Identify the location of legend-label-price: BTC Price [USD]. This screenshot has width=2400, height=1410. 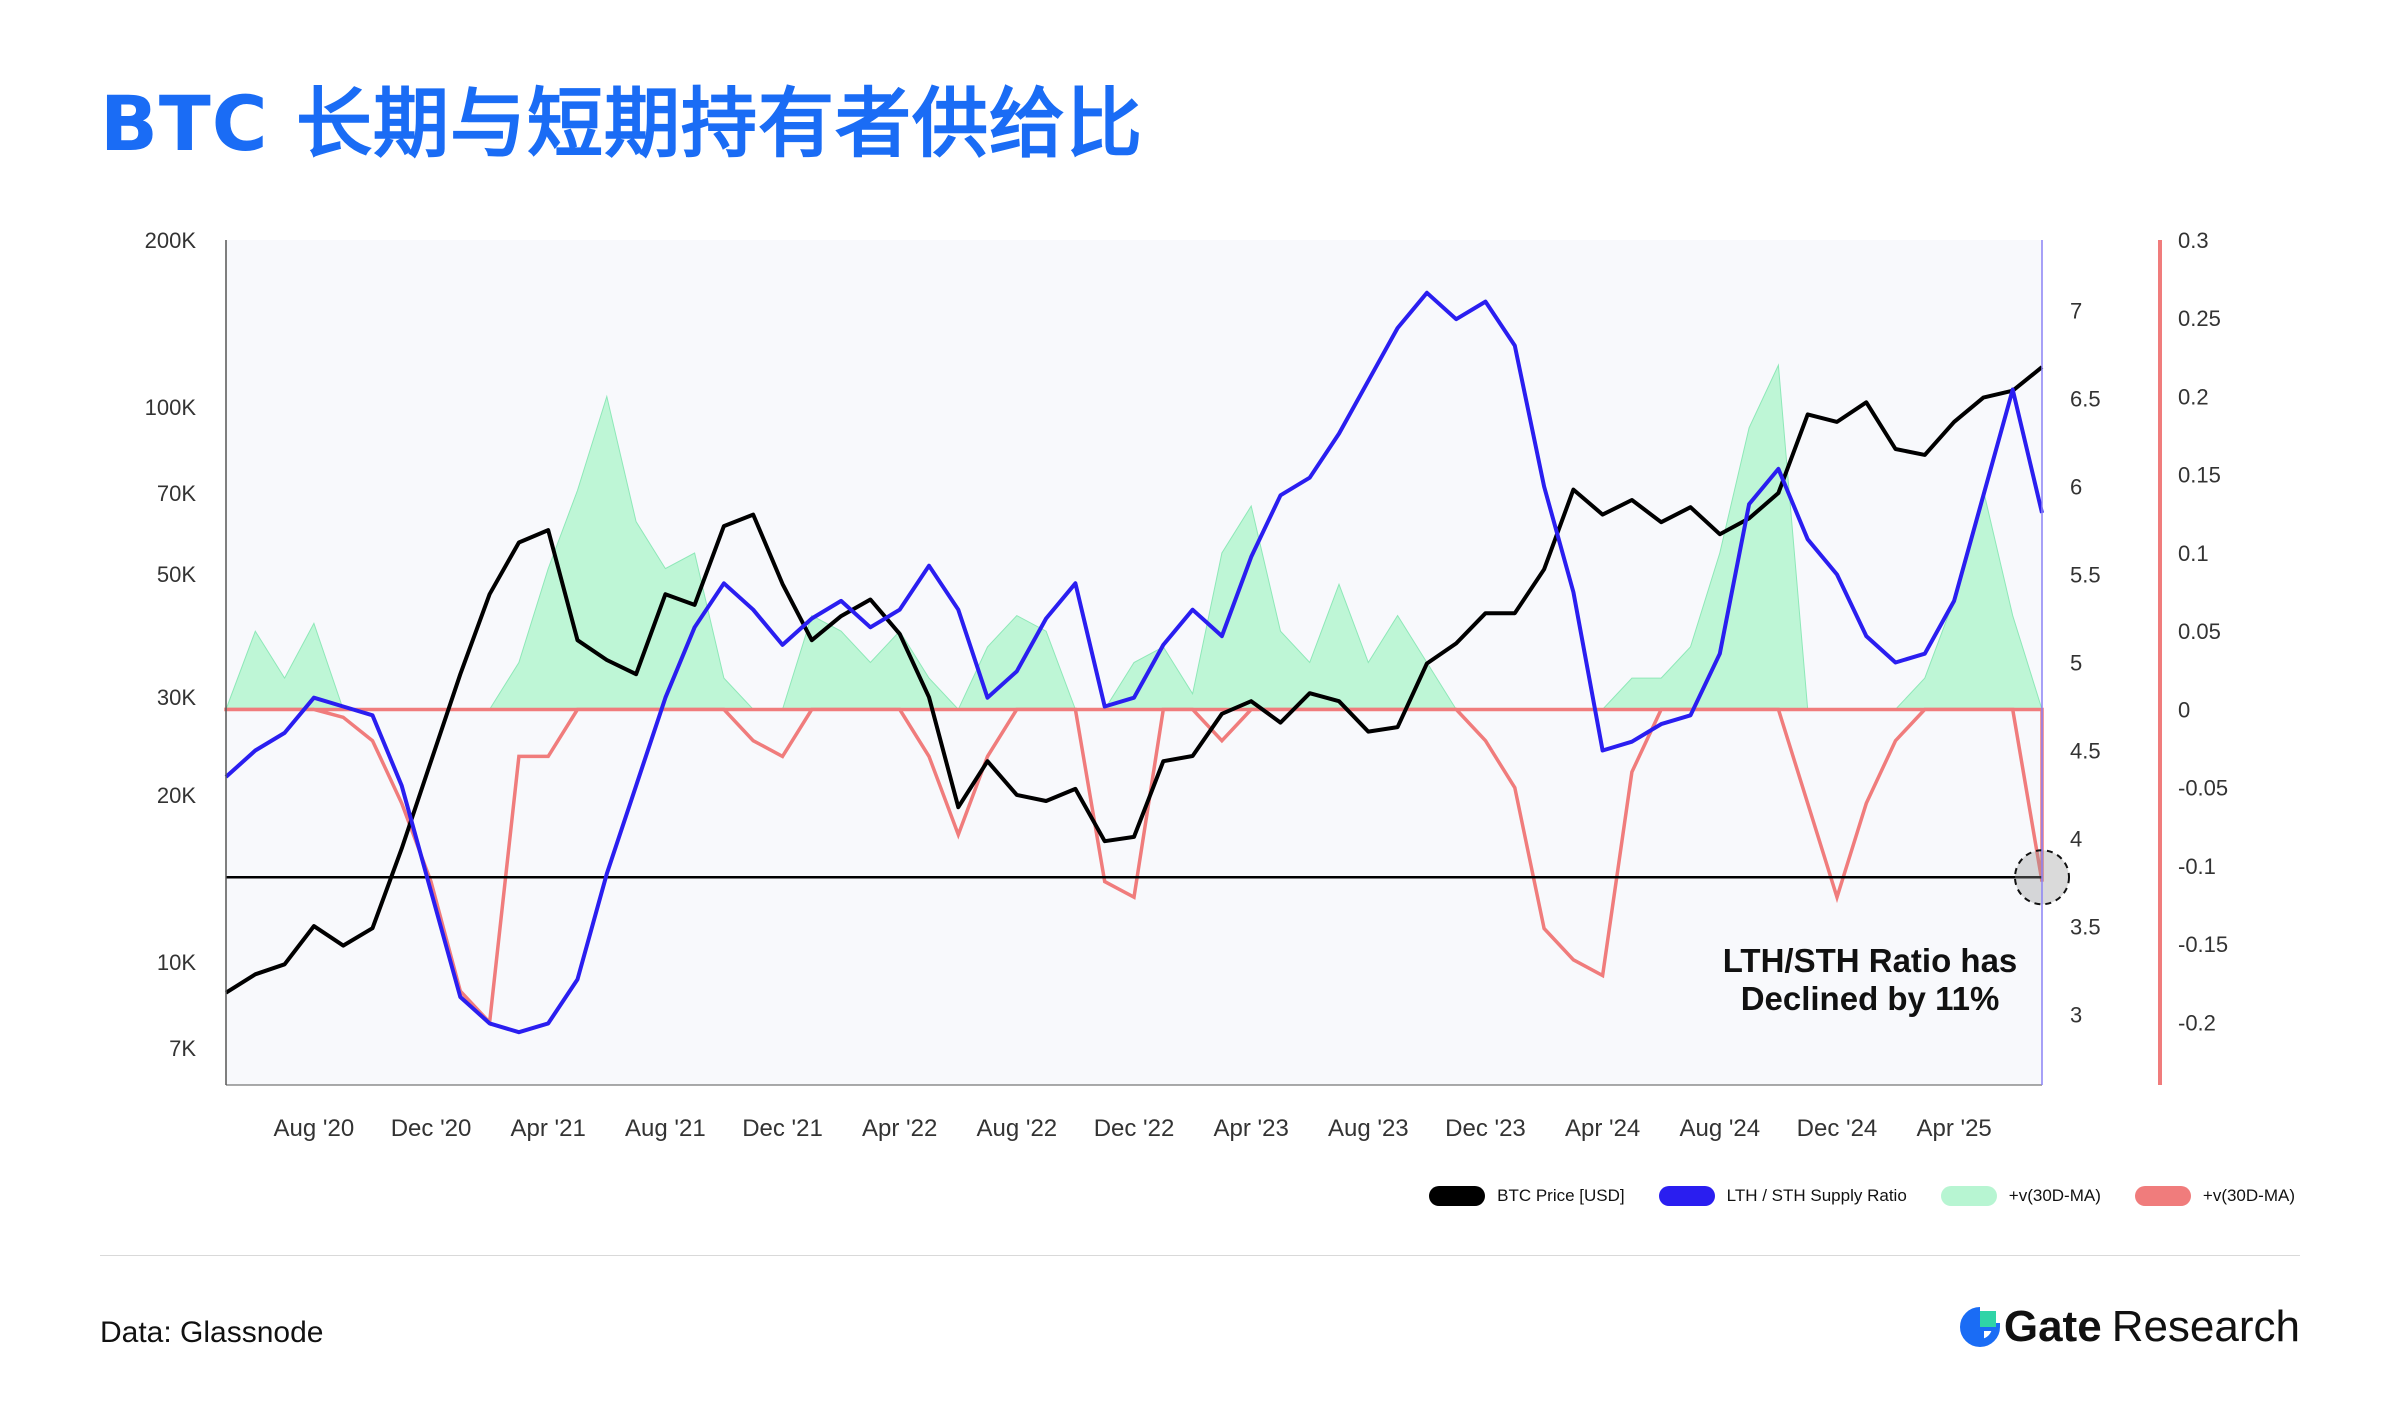
(1561, 1195).